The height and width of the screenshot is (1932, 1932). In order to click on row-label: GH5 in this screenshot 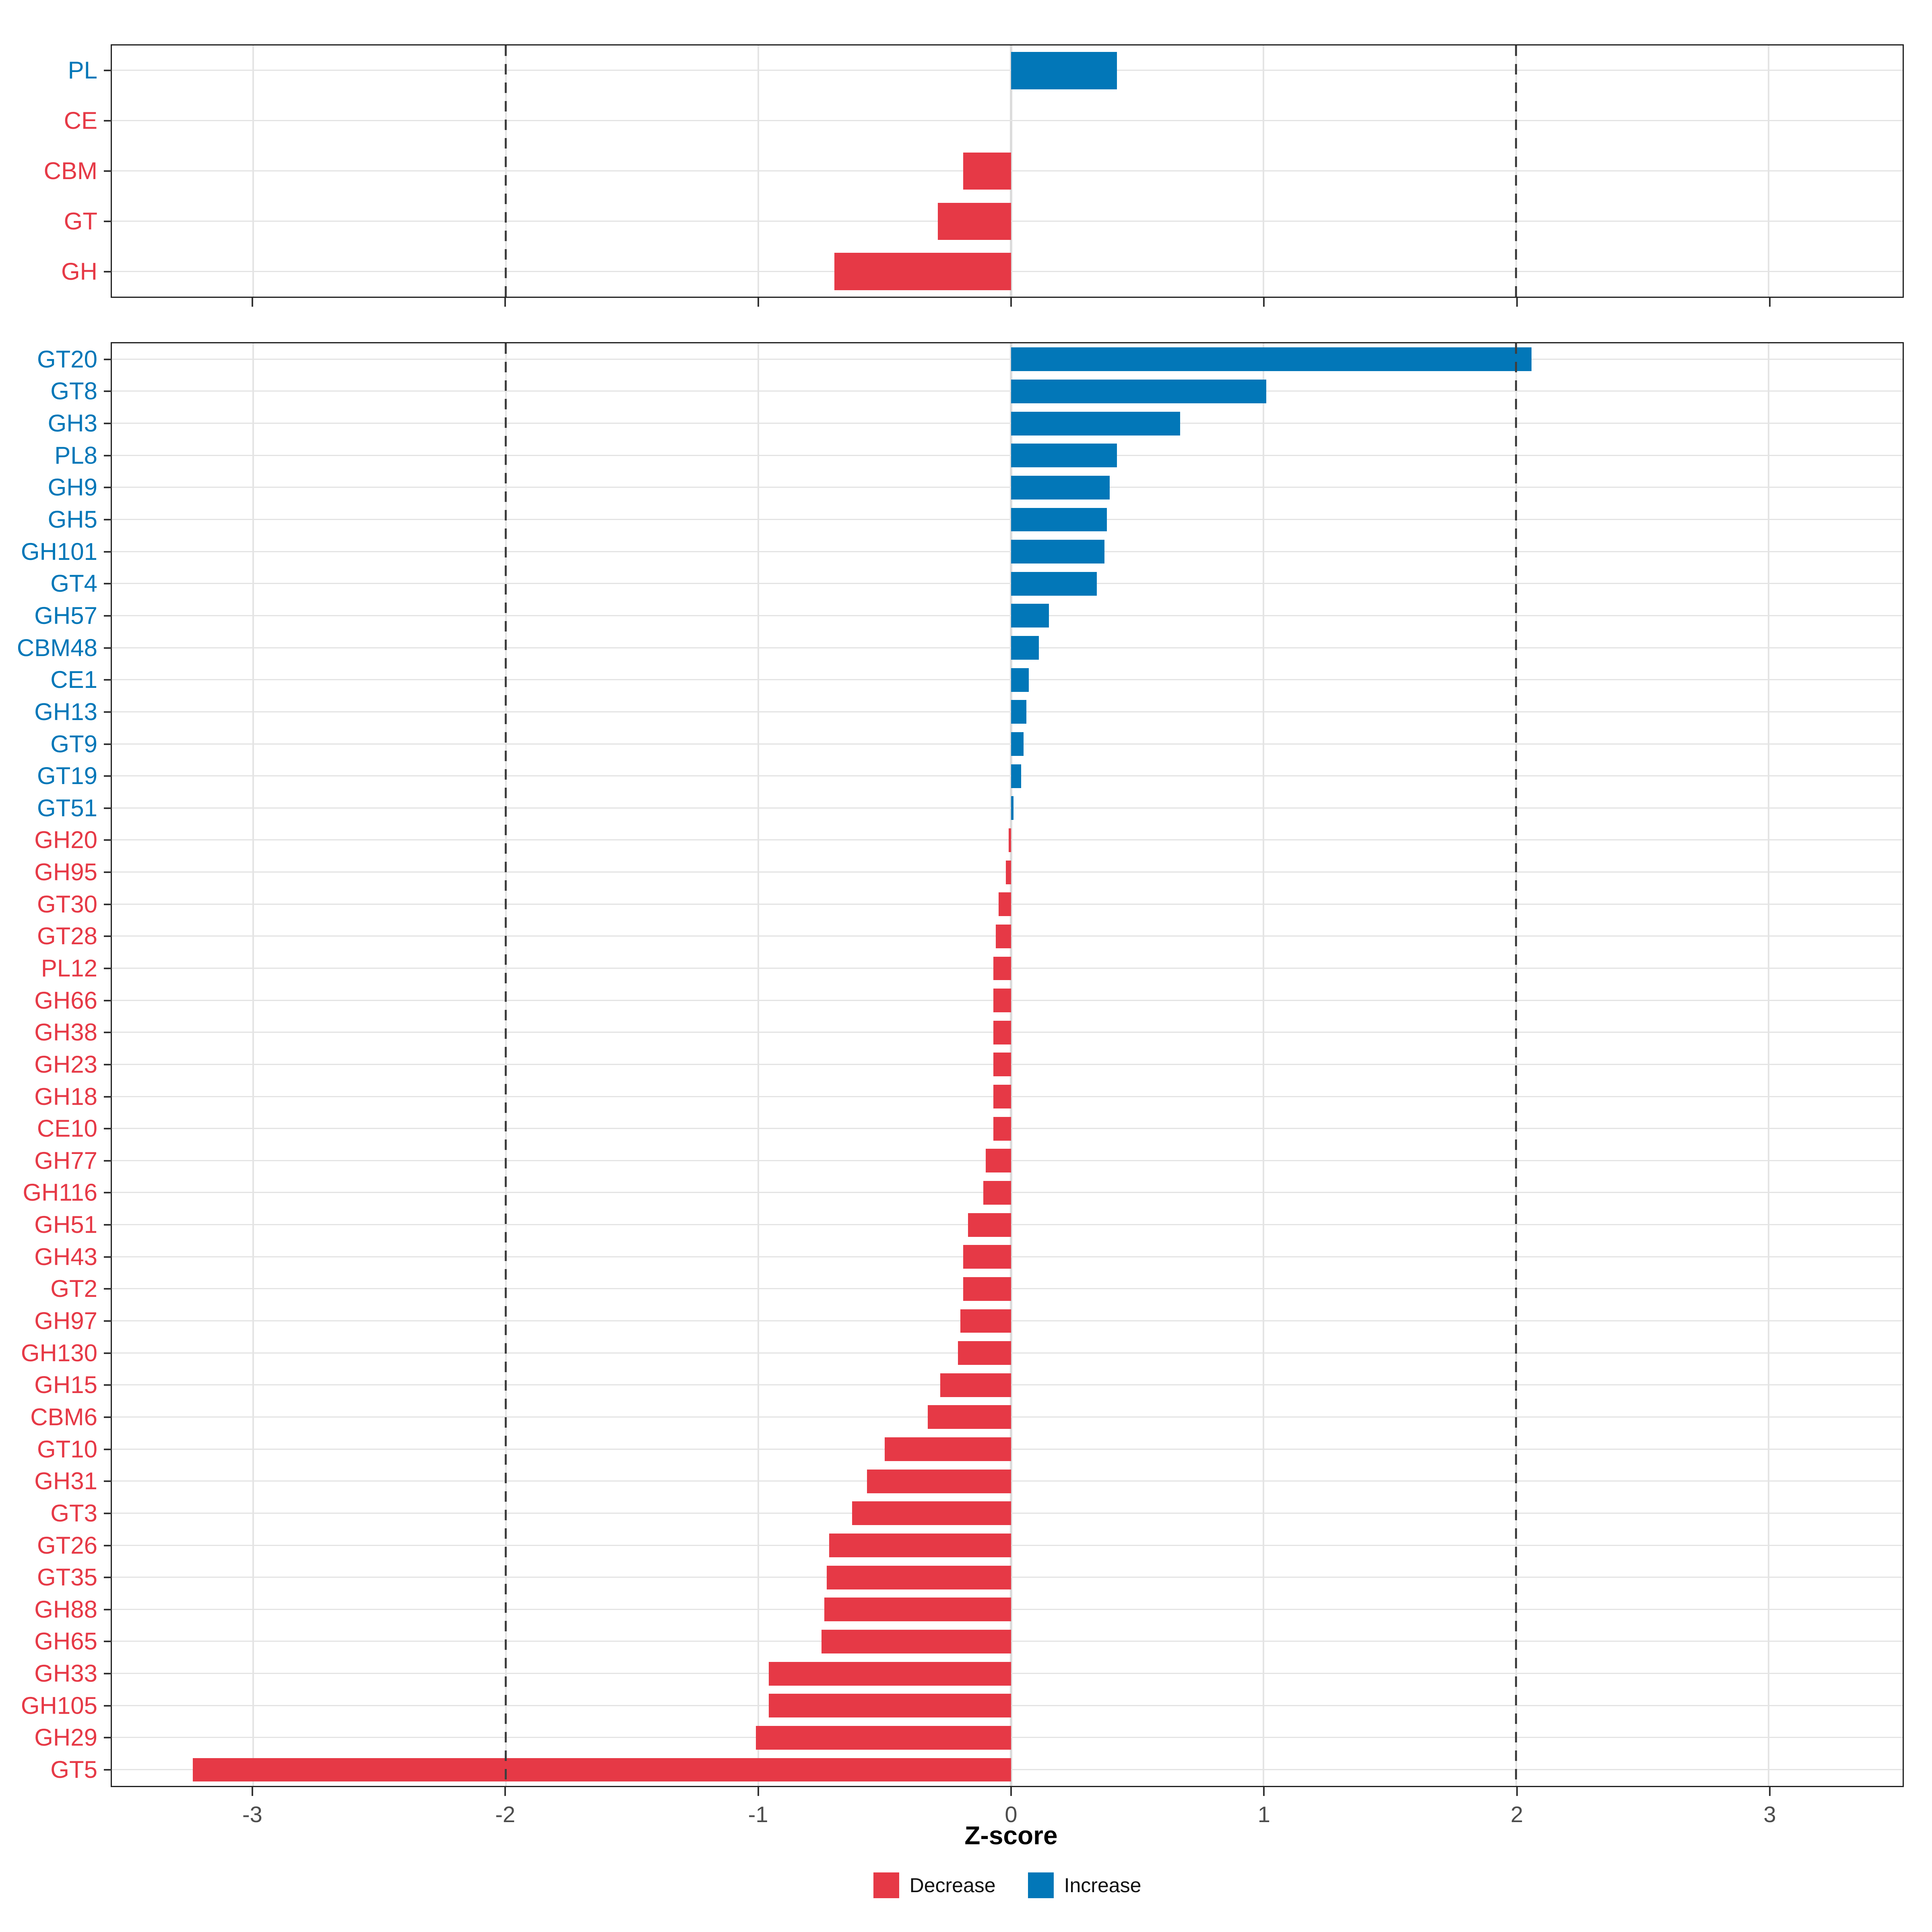, I will do `click(72, 519)`.